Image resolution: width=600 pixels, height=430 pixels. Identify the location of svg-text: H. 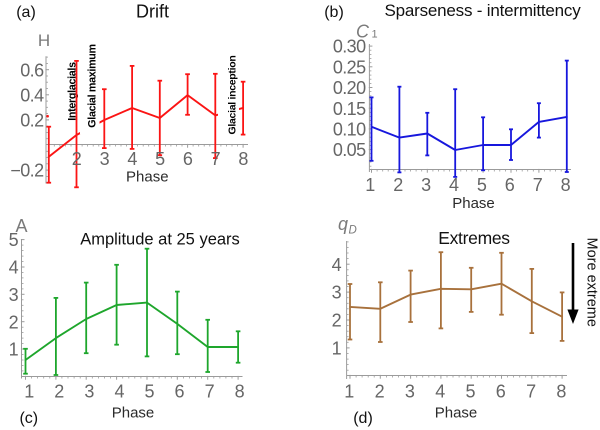
(44, 40).